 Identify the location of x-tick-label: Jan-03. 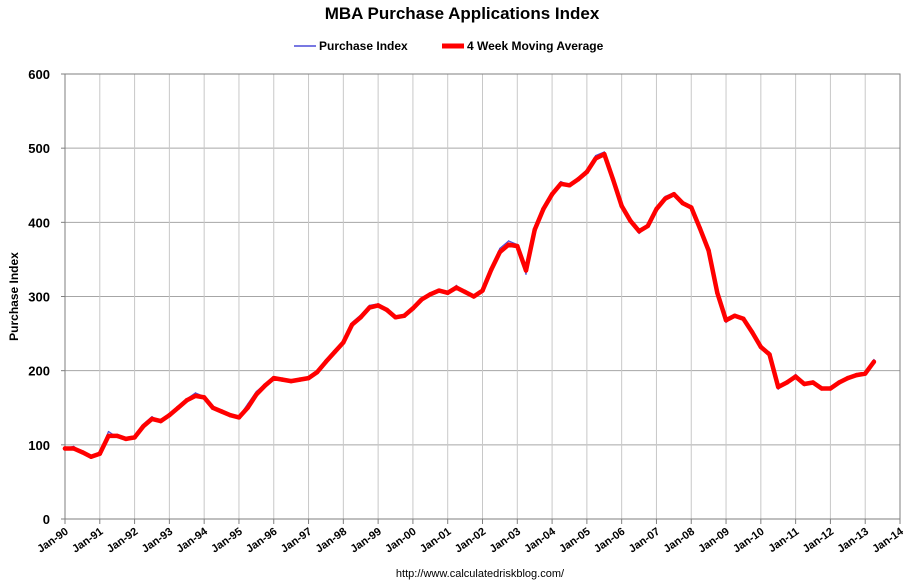
(505, 541).